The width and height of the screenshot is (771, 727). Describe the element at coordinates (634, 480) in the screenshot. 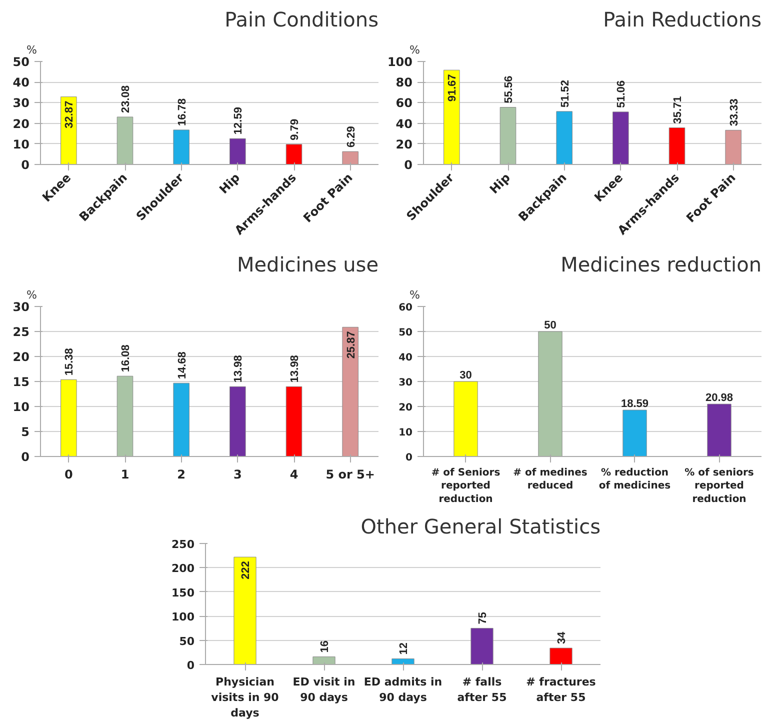

I see `x-tick-label: % reduction of medicines` at that location.